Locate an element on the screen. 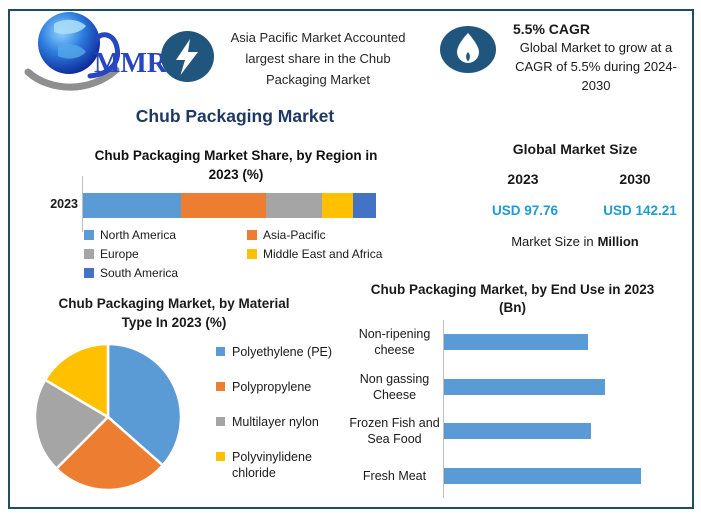  enduse-row-non-ripening-cheese: Non-ripening cheese is located at coordinates (511, 342).